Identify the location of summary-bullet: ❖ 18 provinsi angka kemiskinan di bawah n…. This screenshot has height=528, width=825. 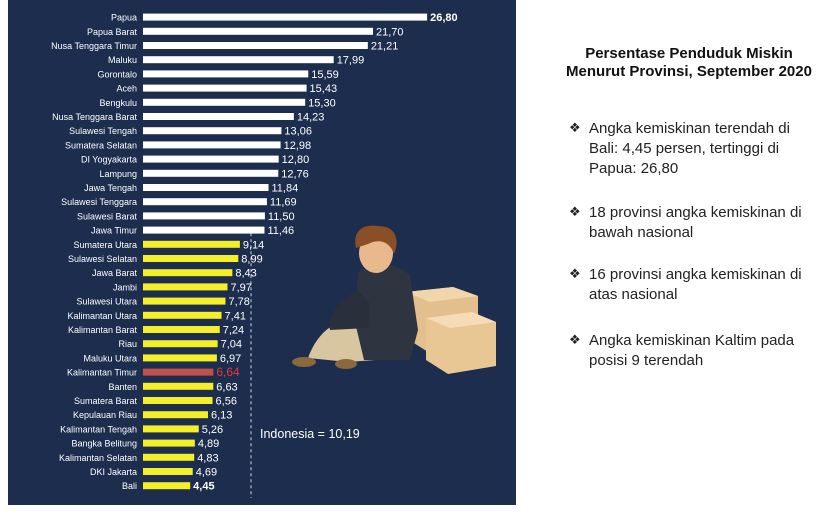
(686, 223).